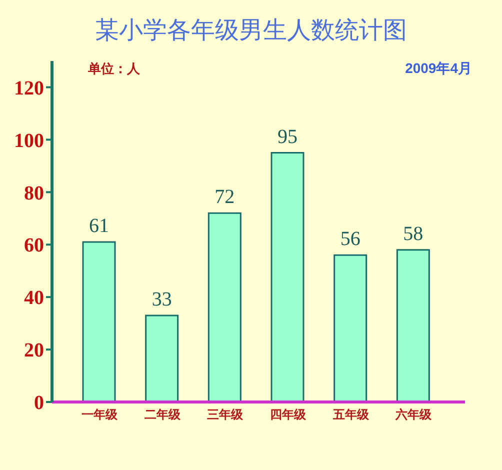  What do you see at coordinates (29, 88) in the screenshot?
I see `y-tick-label: 120` at bounding box center [29, 88].